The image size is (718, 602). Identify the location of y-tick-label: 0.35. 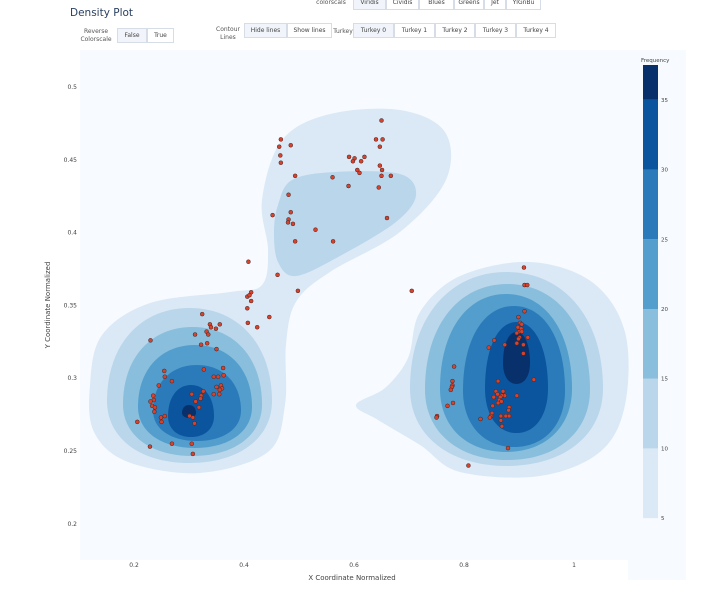
(71, 305).